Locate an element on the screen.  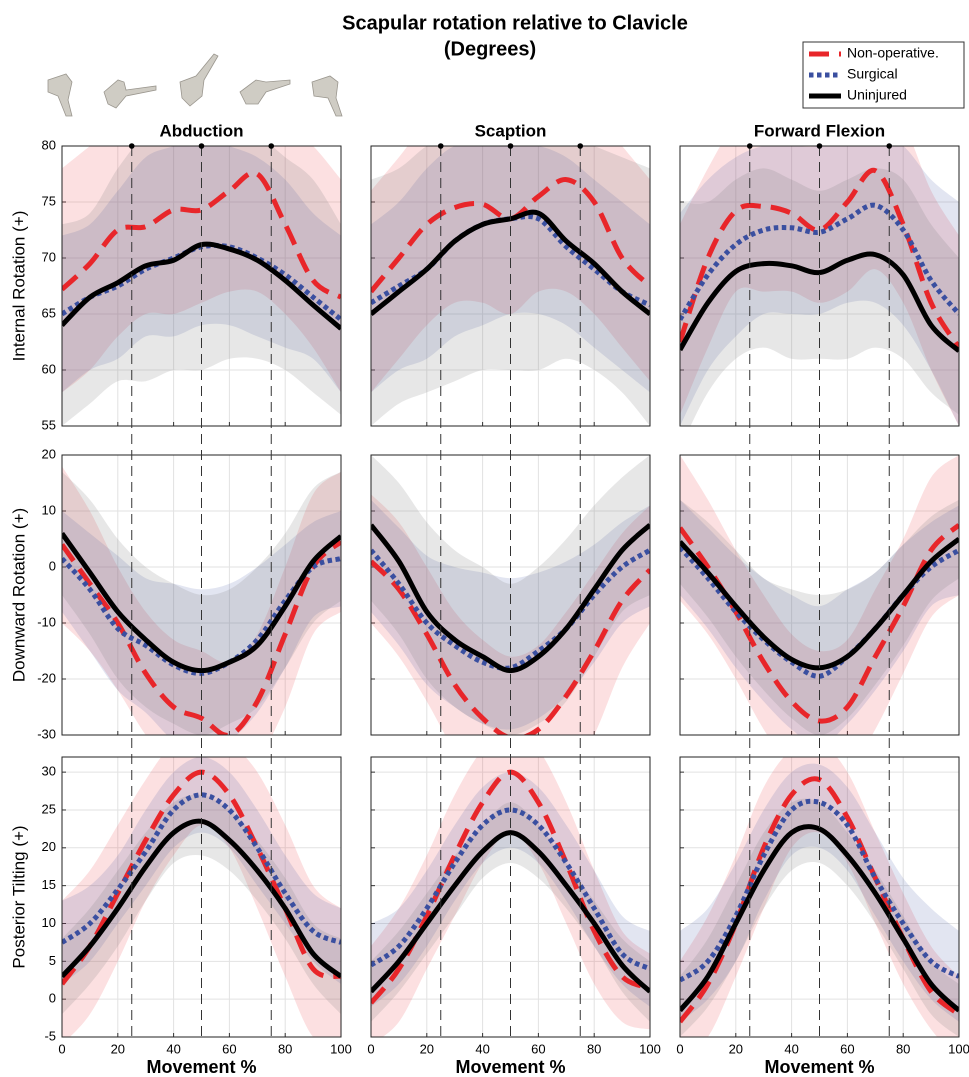
y-tick-label: 55 is located at coordinates (49, 424).